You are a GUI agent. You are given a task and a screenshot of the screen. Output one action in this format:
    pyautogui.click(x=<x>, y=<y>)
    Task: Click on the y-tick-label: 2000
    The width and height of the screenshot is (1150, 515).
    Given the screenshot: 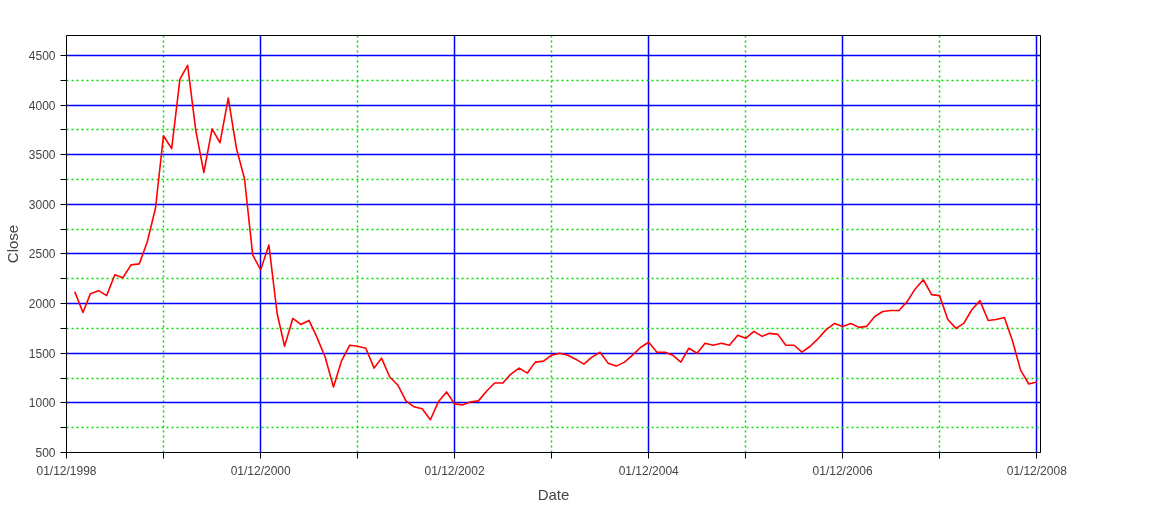 What is the action you would take?
    pyautogui.click(x=42, y=304)
    